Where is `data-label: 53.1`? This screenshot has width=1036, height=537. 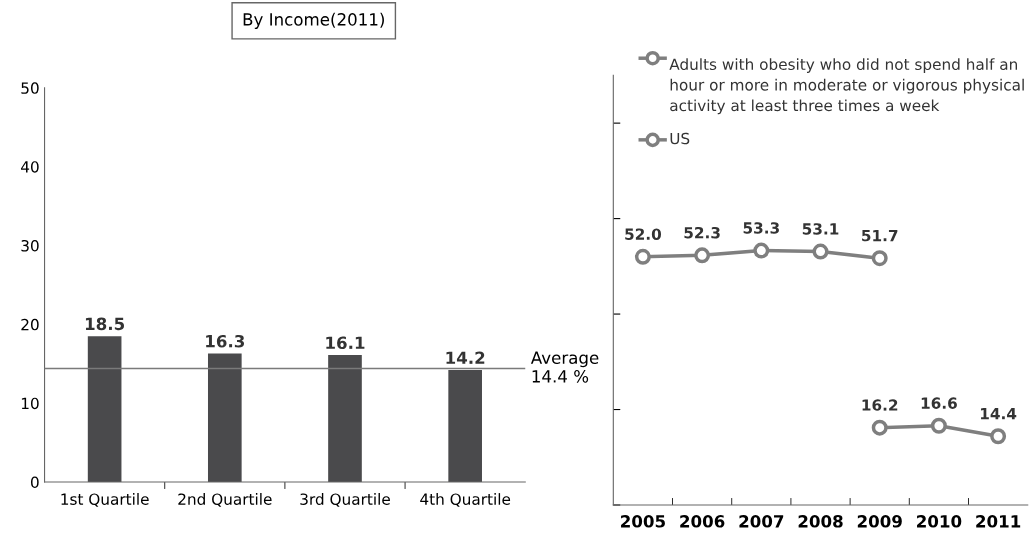 data-label: 53.1 is located at coordinates (820, 229).